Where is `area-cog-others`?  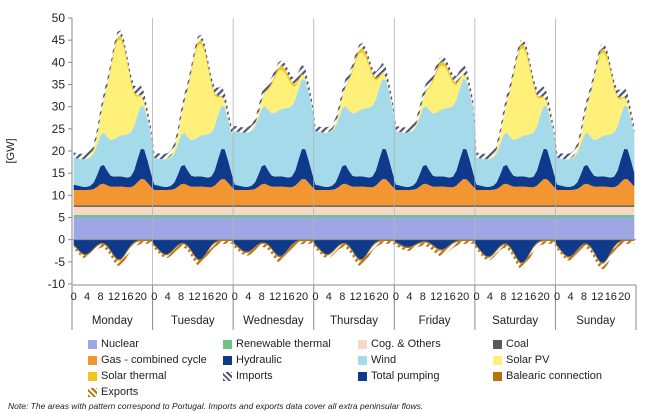
area-cog-others is located at coordinates (354, 210).